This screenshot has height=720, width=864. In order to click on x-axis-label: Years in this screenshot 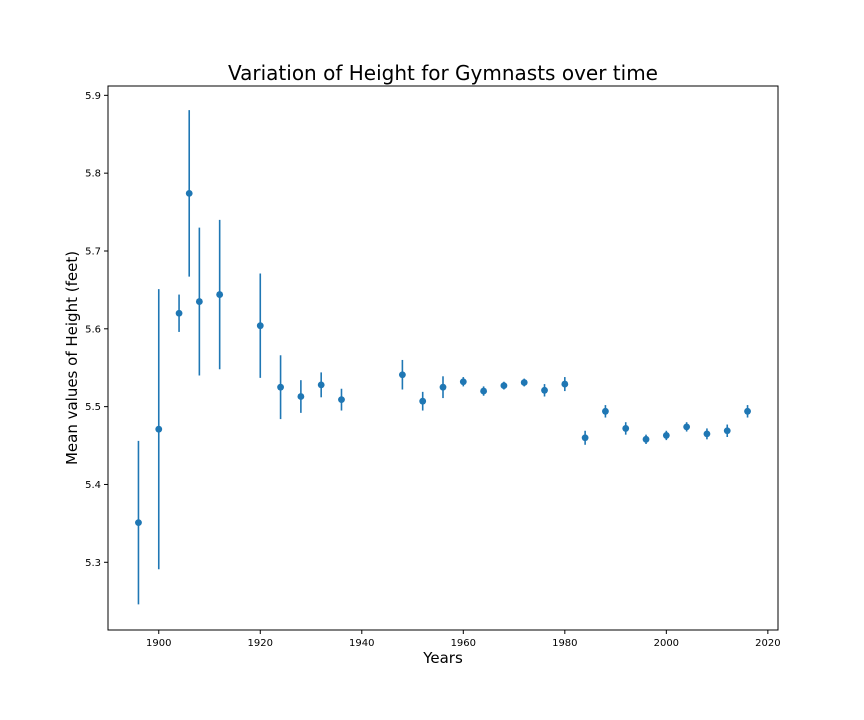, I will do `click(442, 658)`.